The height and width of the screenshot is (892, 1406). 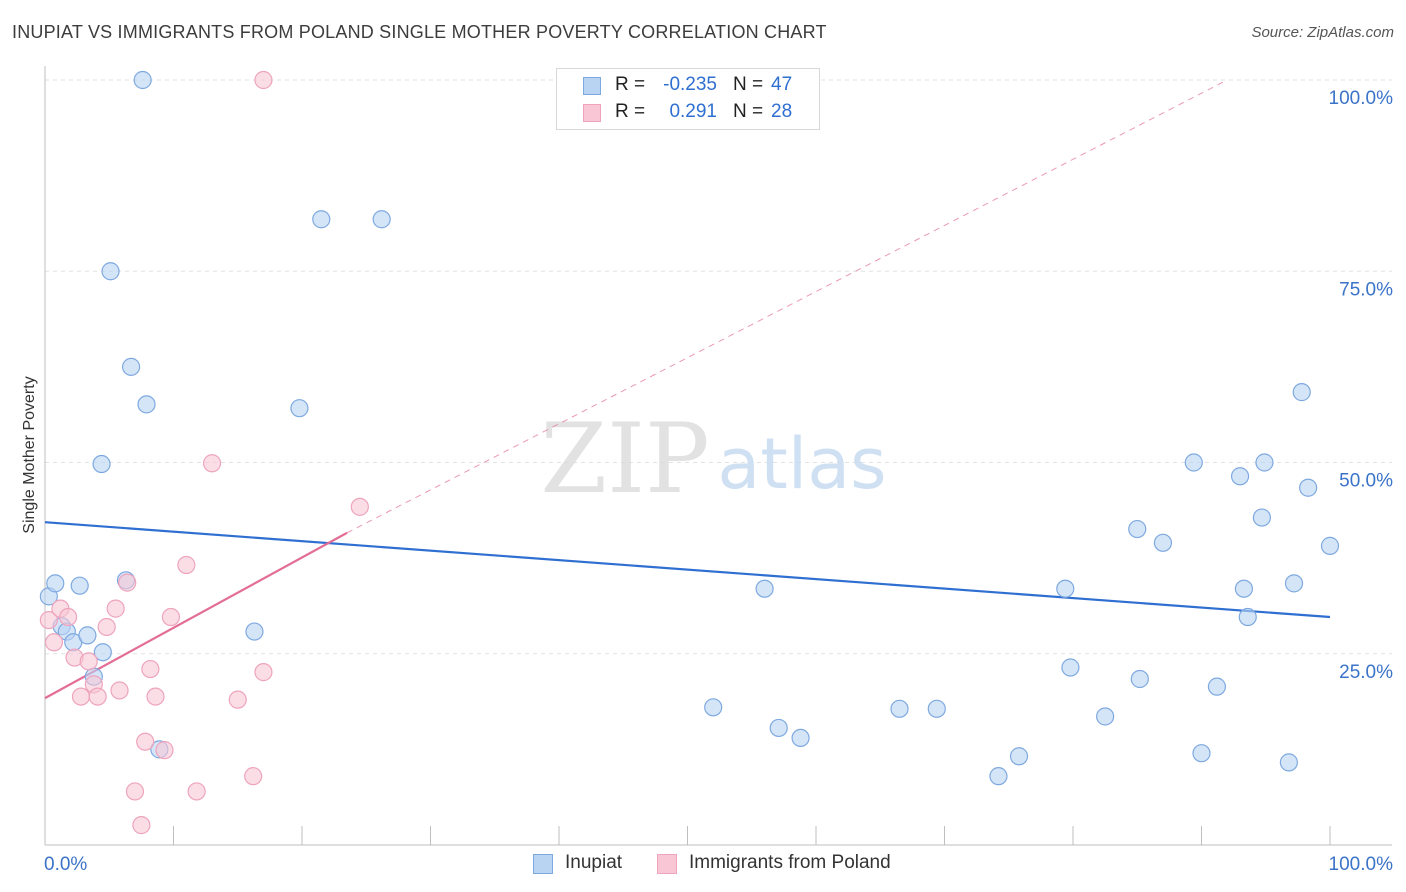 I want to click on n-value: 47, so click(x=782, y=84).